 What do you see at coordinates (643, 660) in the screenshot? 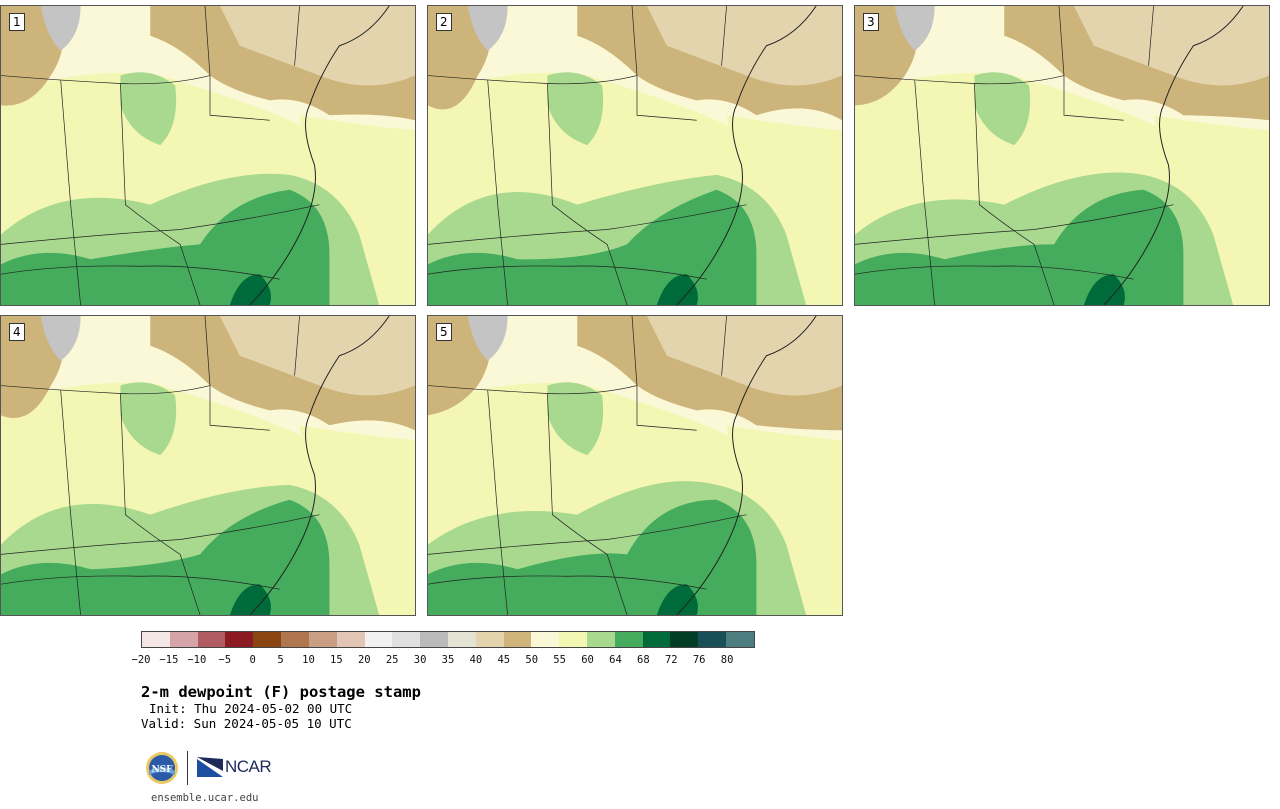
I see `colorbar-tick-label: 68` at bounding box center [643, 660].